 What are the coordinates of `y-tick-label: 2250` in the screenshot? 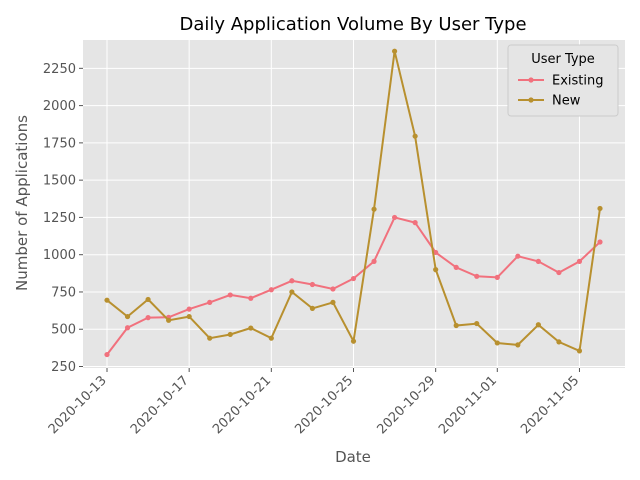 It's located at (59, 69).